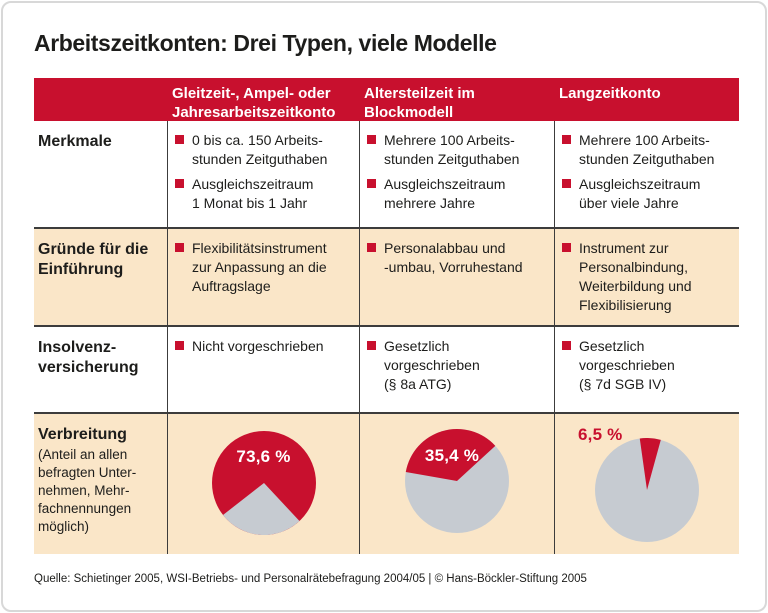 This screenshot has width=768, height=613. I want to click on bullet-item: Ausgleichszeitraum mehrere Jahre, so click(457, 194).